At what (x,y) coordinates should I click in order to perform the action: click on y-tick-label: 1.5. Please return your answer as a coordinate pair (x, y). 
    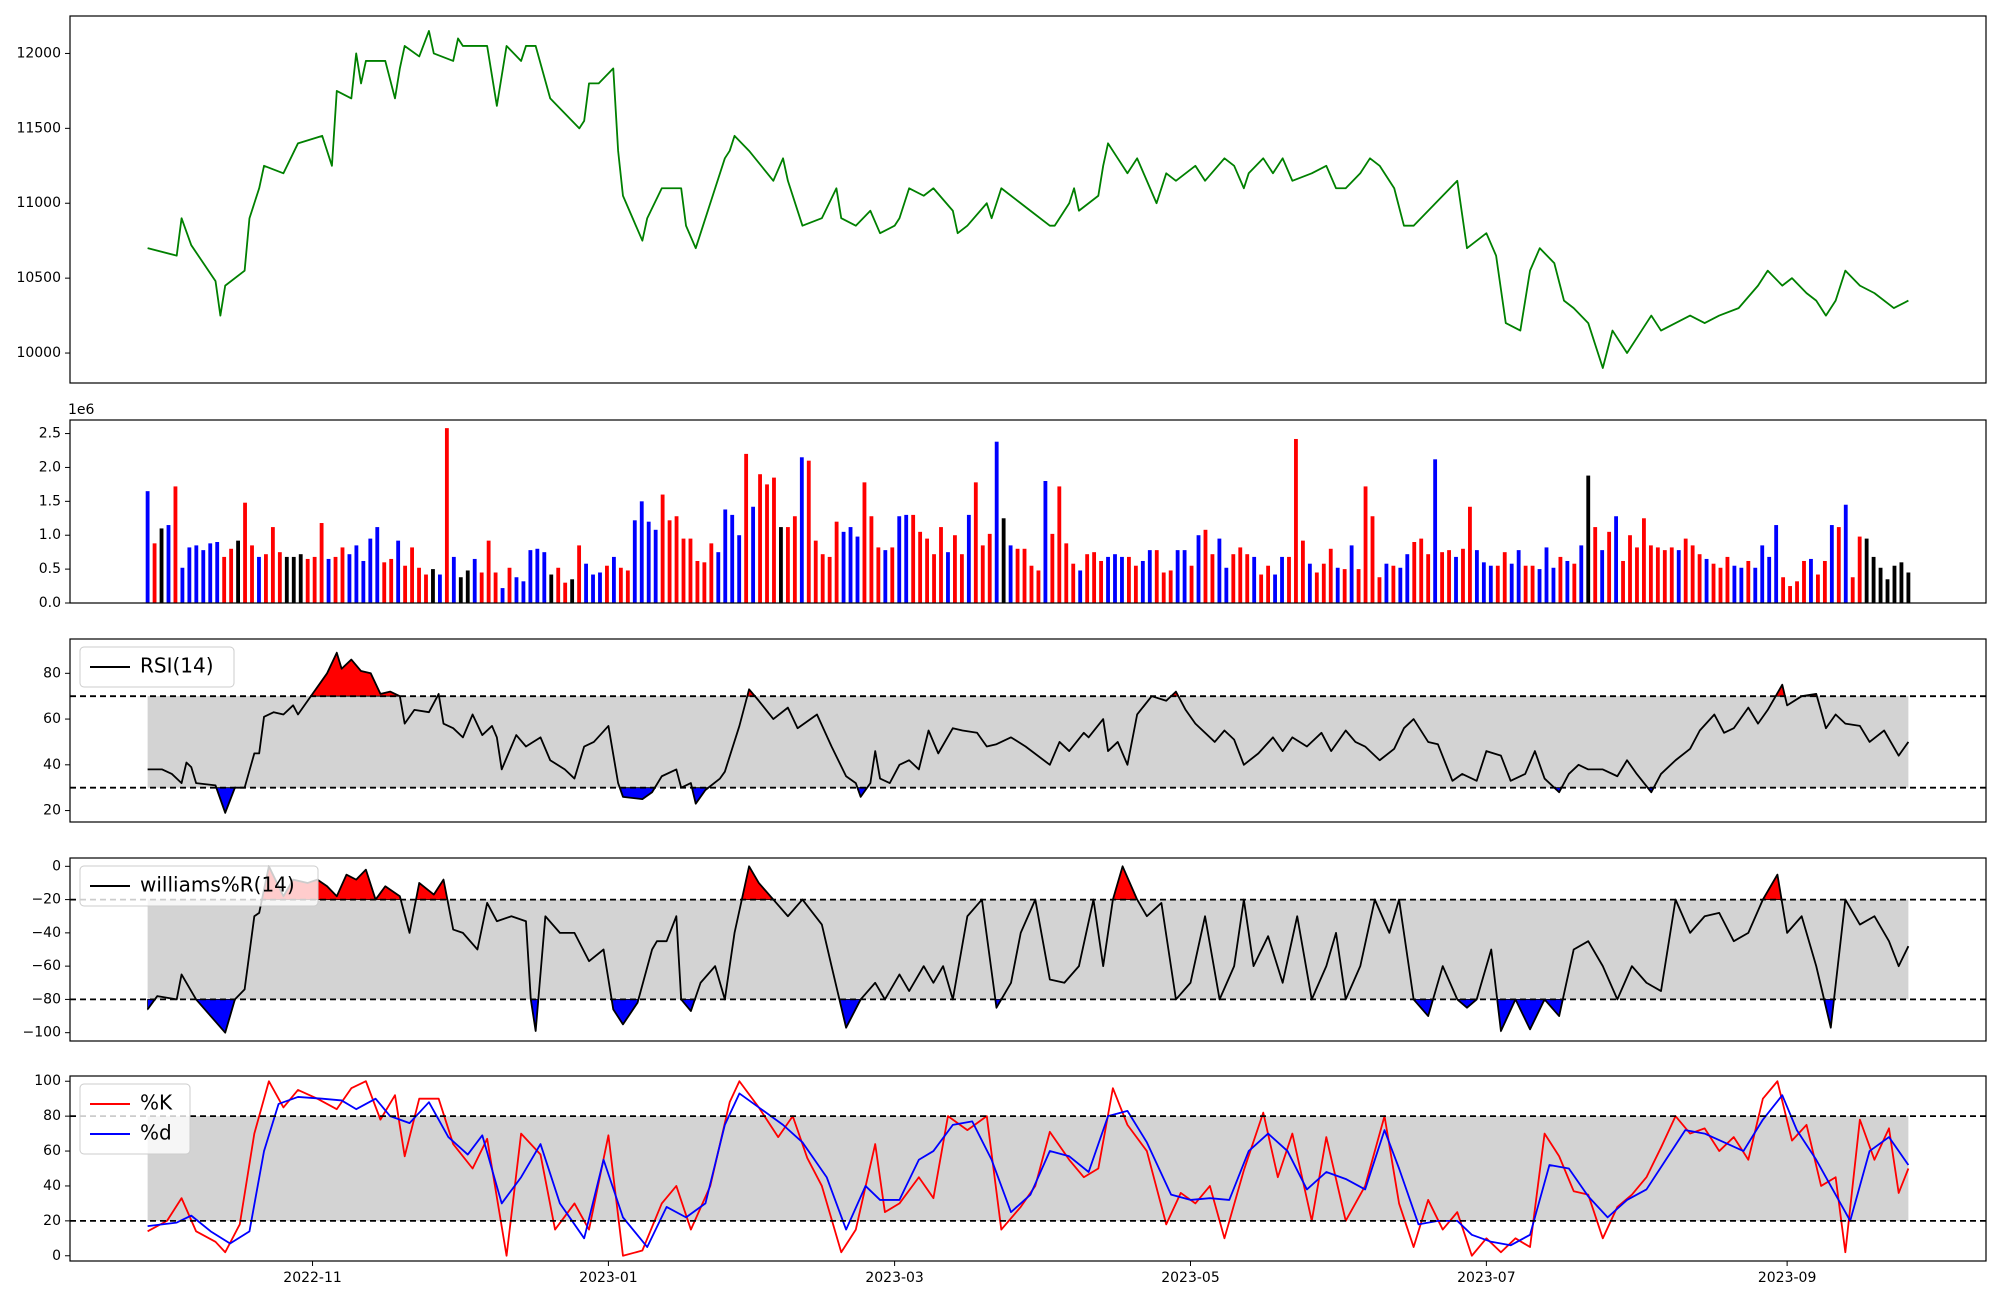
    Looking at the image, I should click on (50, 501).